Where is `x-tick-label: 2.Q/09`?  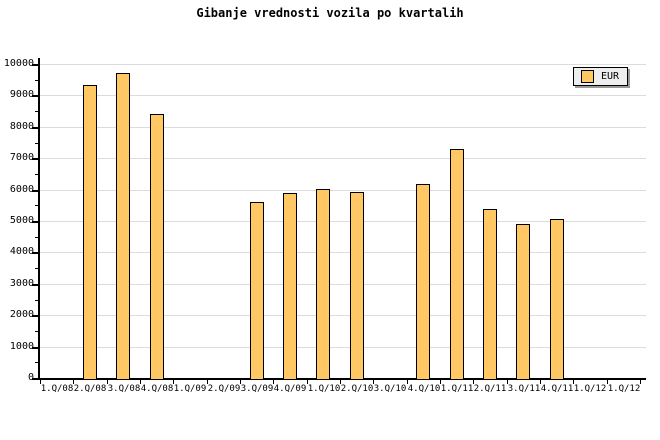
x-tick-label: 2.Q/09 is located at coordinates (224, 389).